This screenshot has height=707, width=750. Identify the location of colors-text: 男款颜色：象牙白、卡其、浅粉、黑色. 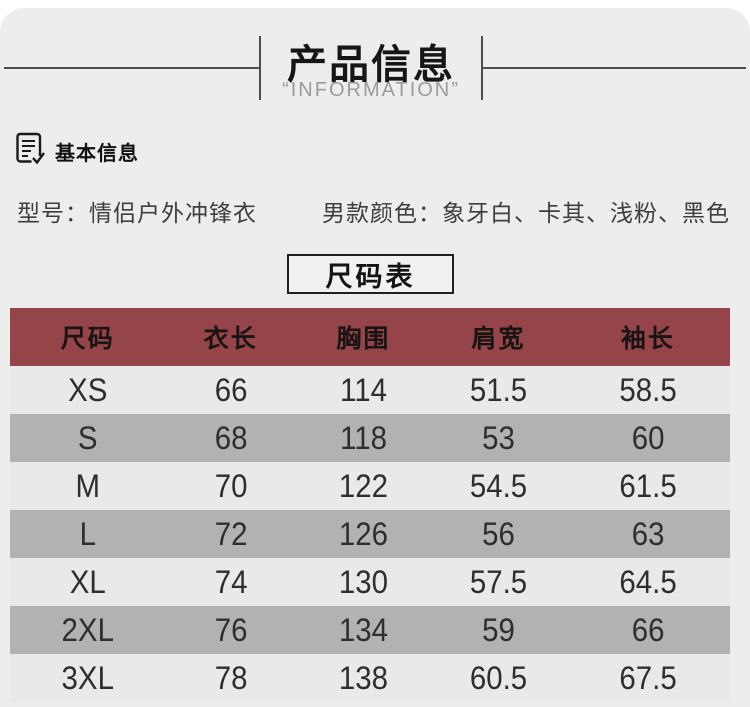
(526, 213).